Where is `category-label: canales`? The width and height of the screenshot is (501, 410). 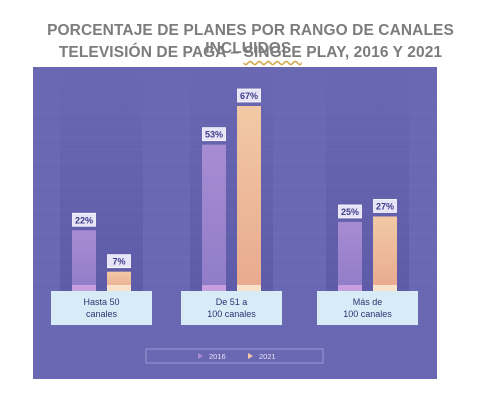 category-label: canales is located at coordinates (102, 314).